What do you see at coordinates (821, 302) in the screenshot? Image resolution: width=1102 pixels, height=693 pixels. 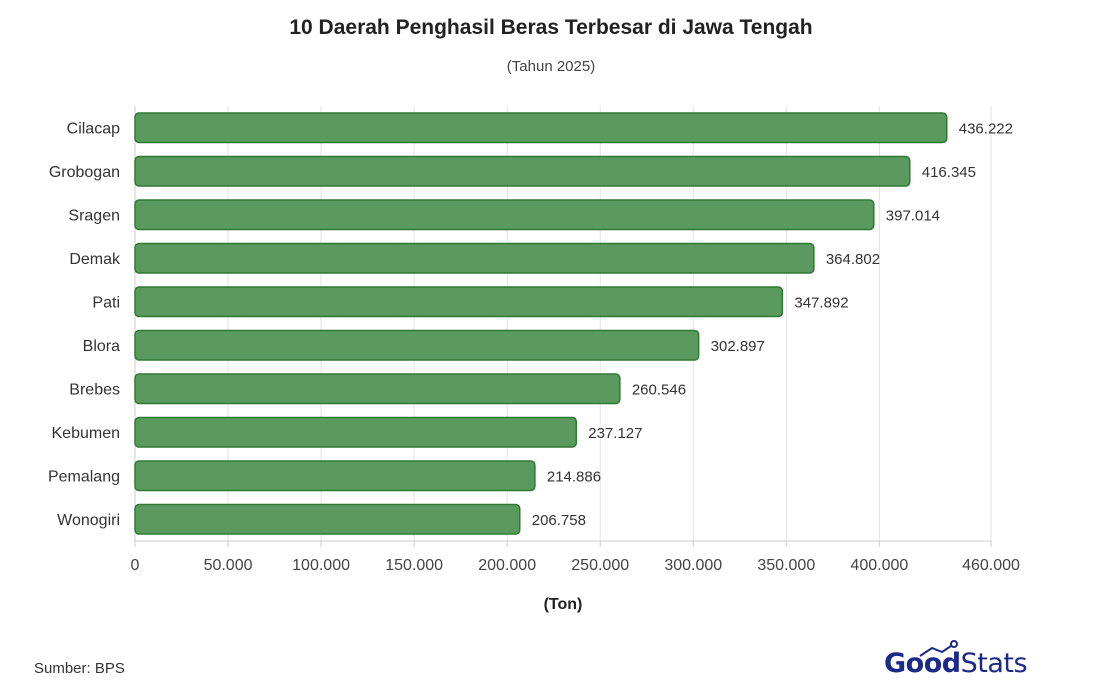 I see `value-label: 347.892` at bounding box center [821, 302].